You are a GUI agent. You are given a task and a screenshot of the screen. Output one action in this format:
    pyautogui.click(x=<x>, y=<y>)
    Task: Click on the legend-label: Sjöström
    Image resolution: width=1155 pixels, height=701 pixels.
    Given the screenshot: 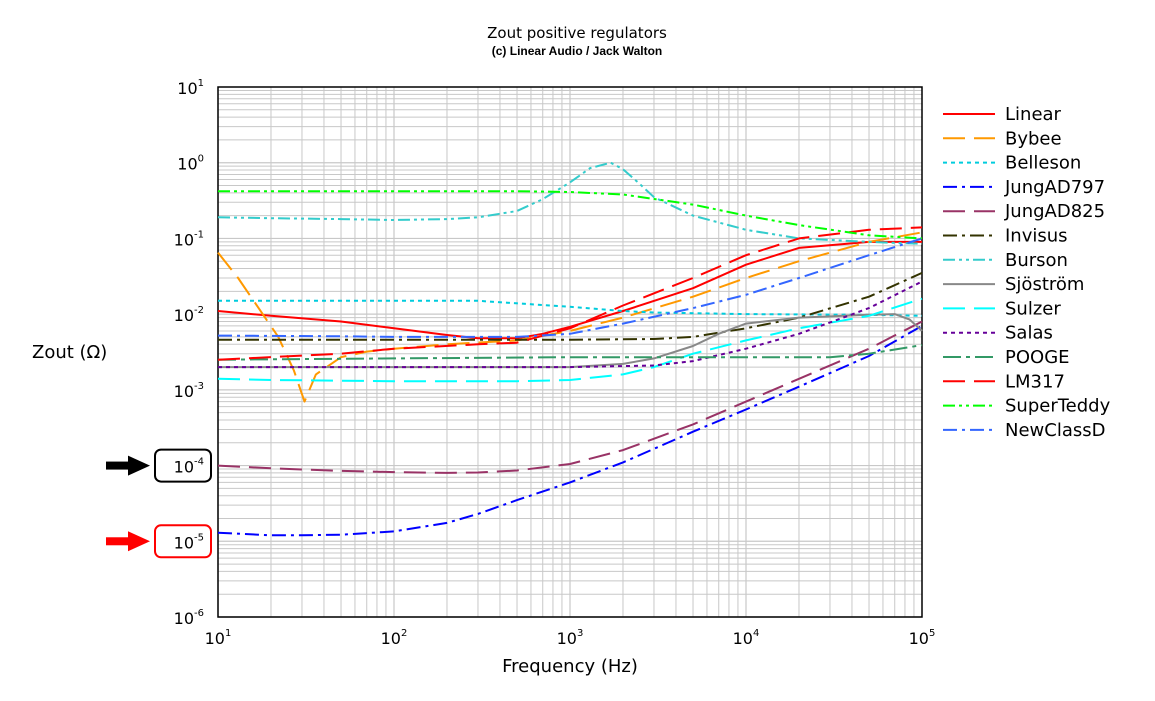 What is the action you would take?
    pyautogui.click(x=1044, y=284)
    